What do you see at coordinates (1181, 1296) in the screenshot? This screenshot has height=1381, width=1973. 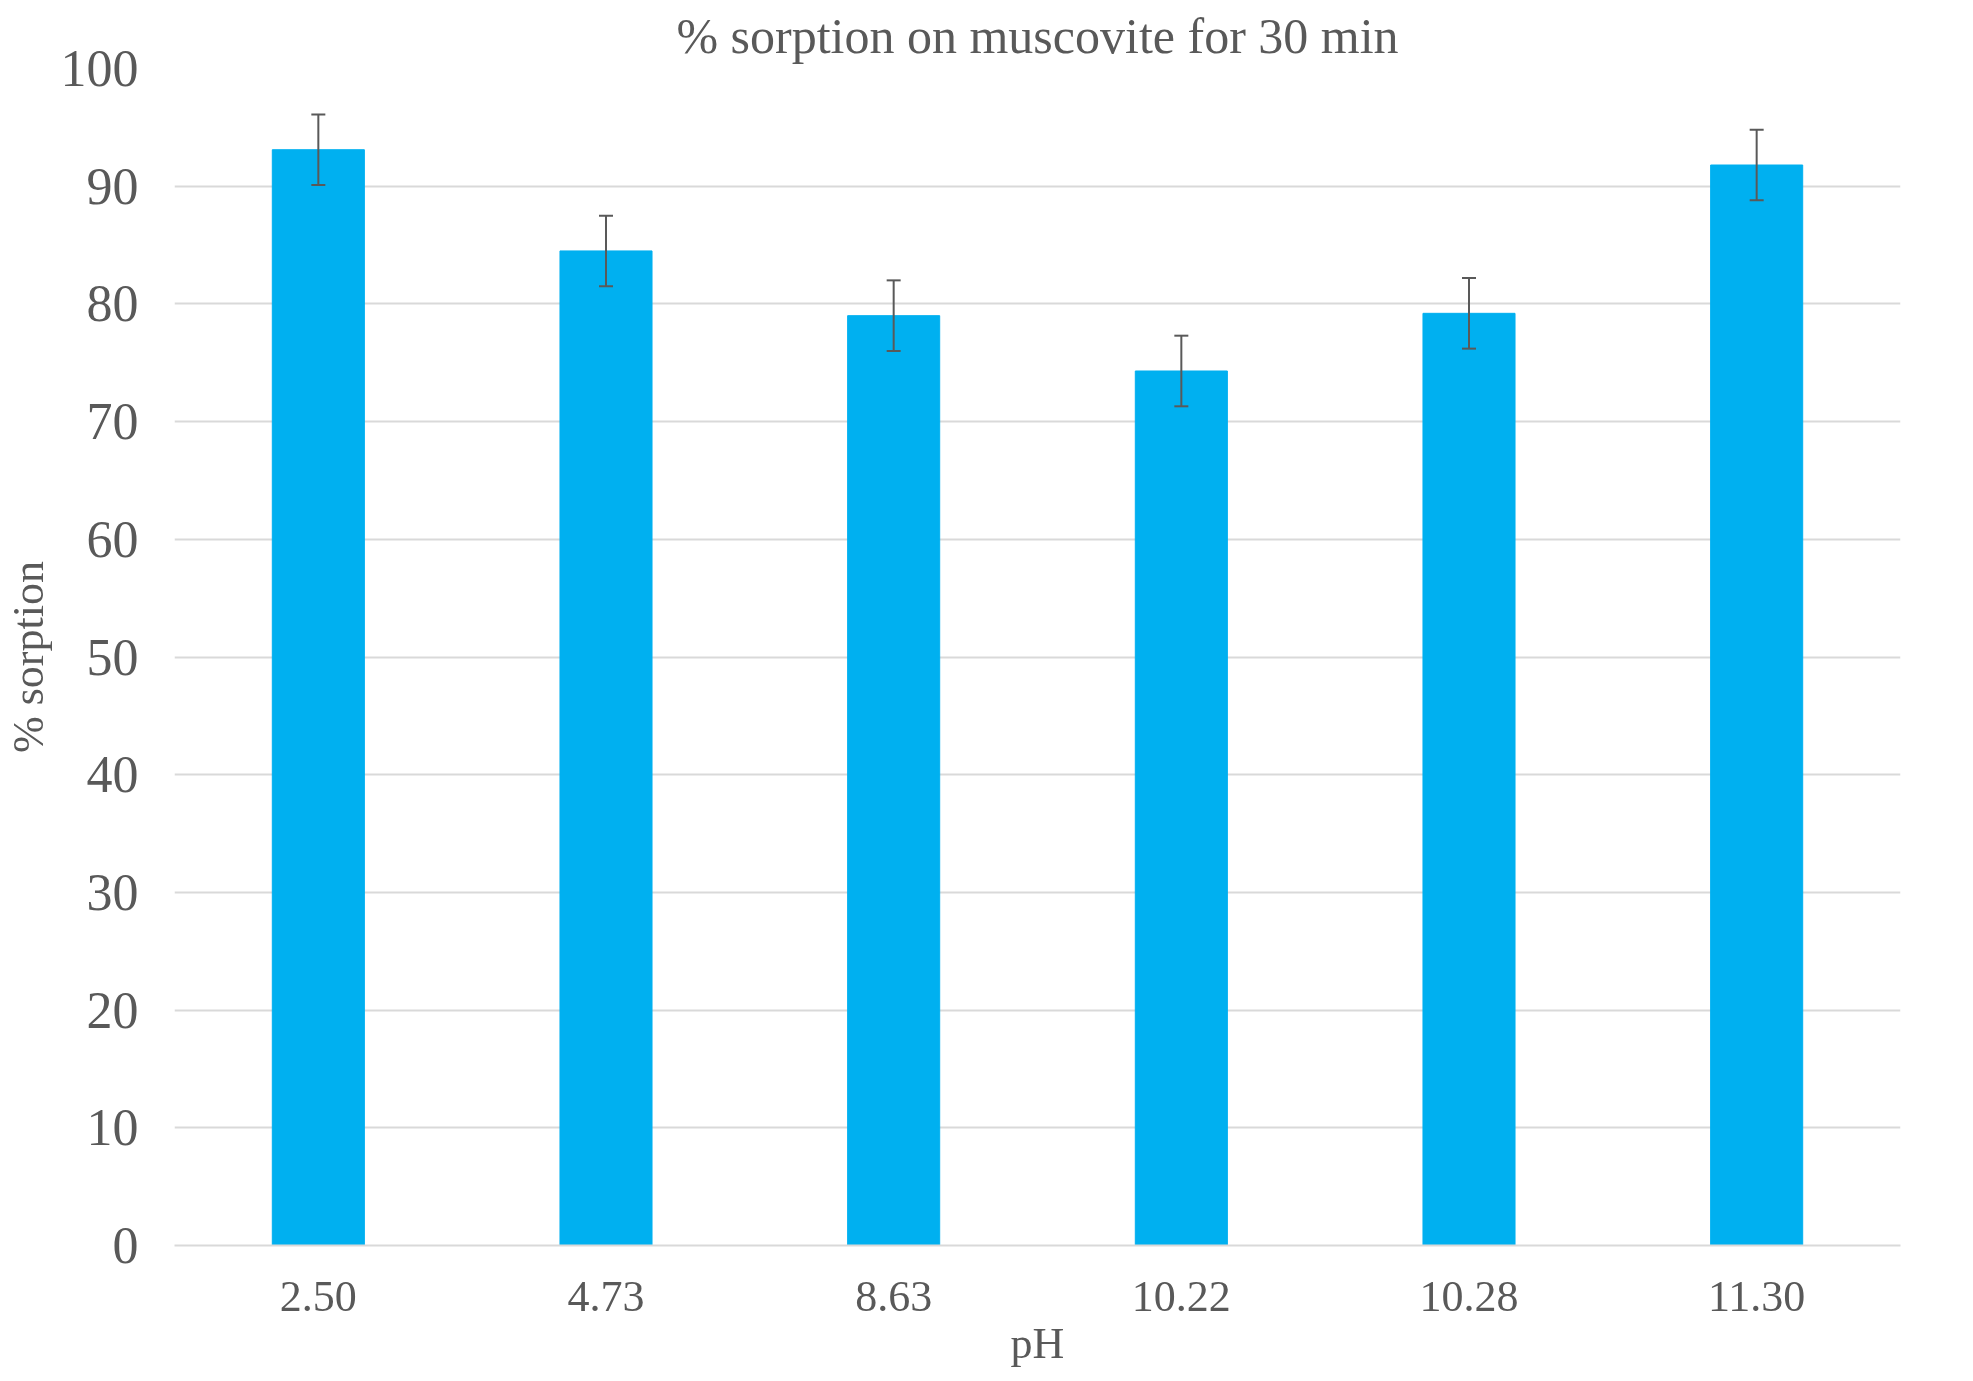 I see `x-tick-label: 10.22` at bounding box center [1181, 1296].